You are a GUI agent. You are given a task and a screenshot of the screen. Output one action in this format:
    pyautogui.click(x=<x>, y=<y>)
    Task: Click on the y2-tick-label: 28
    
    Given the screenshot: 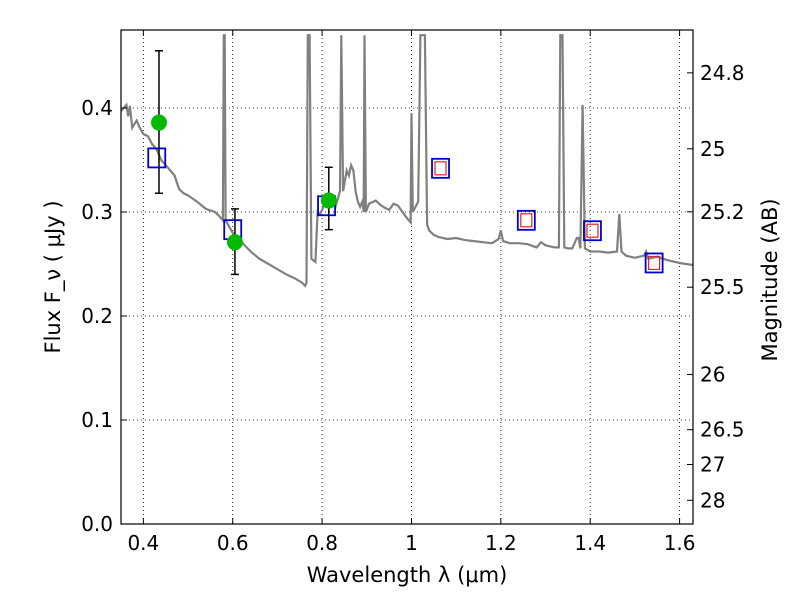 What is the action you would take?
    pyautogui.click(x=712, y=500)
    